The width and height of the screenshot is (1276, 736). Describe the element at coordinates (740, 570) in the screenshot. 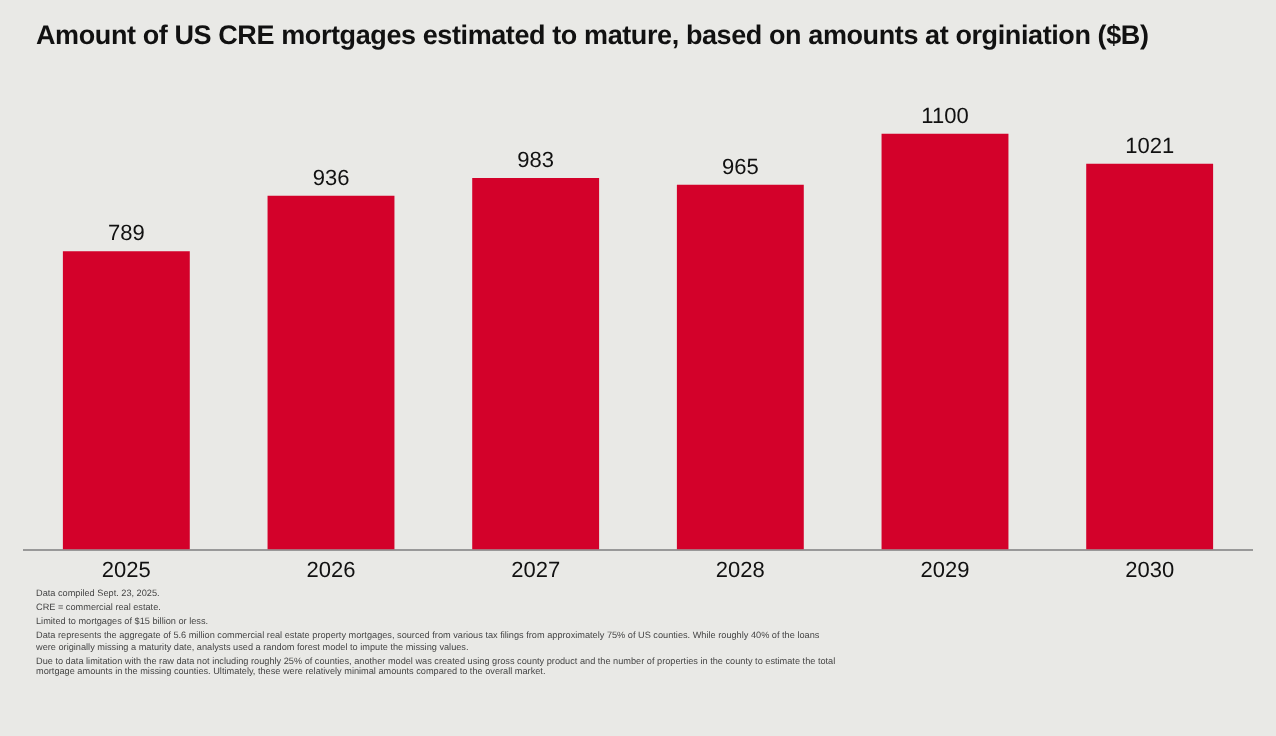

I see `x-tick-label: 2028` at that location.